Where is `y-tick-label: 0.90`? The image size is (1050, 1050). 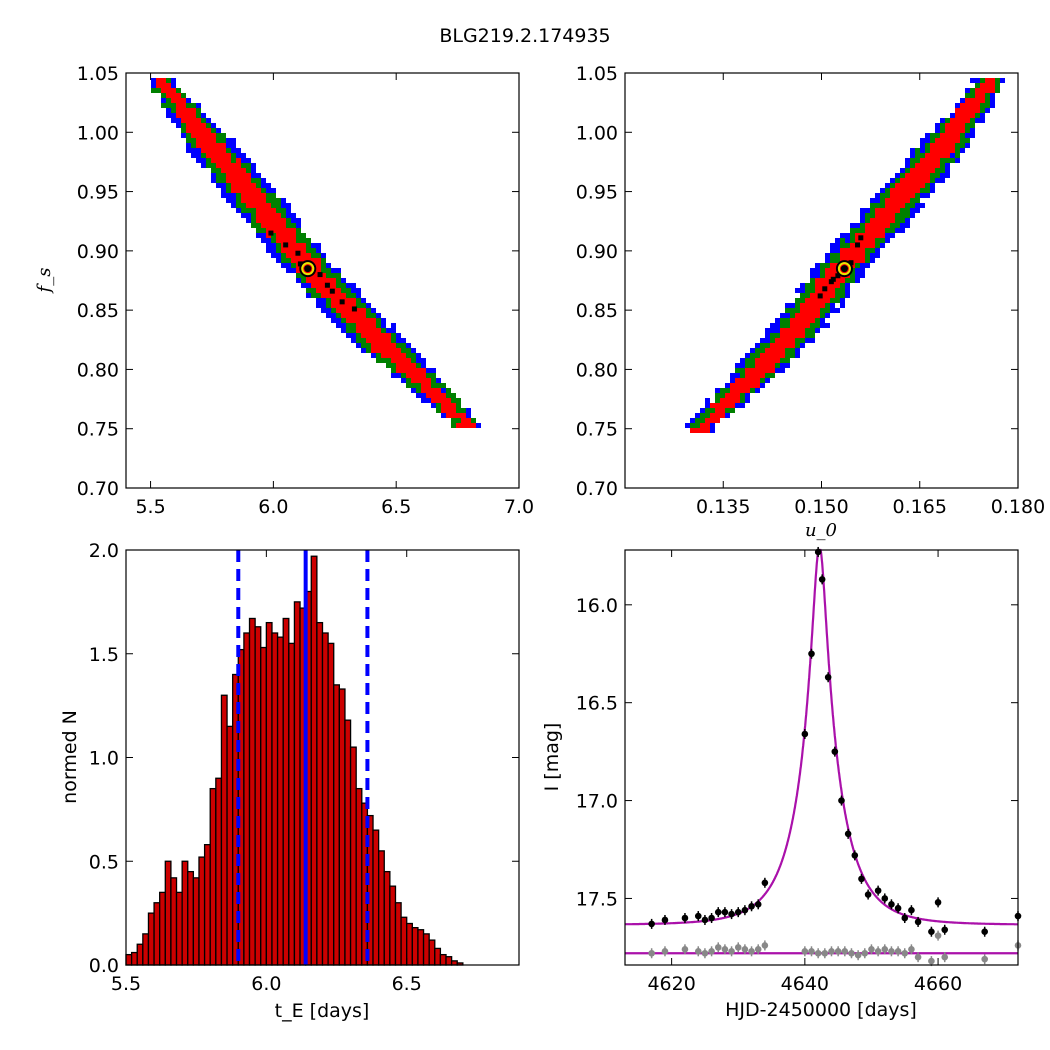 y-tick-label: 0.90 is located at coordinates (597, 252).